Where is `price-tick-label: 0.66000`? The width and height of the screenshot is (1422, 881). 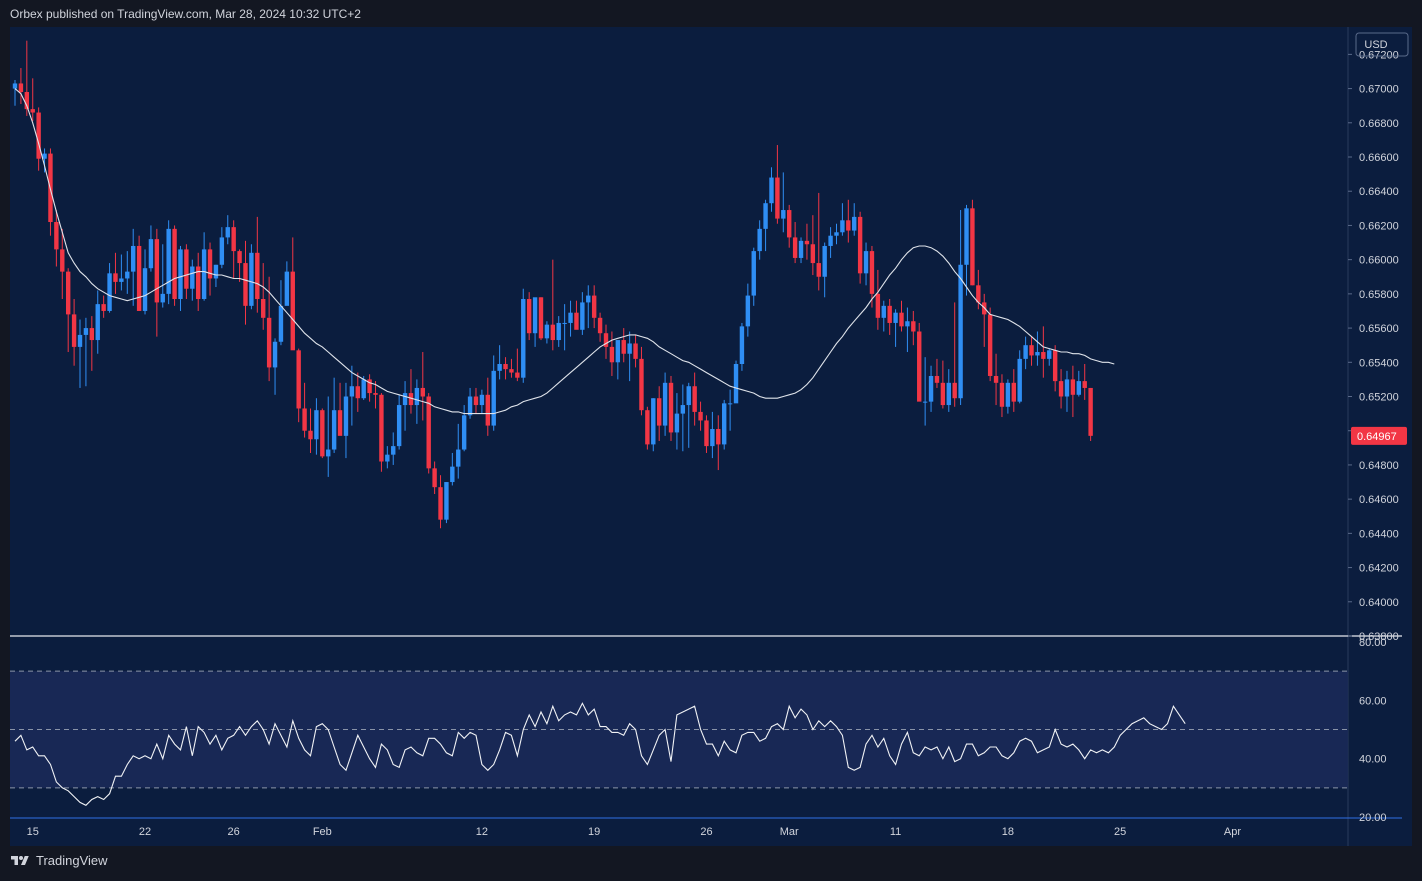
price-tick-label: 0.66000 is located at coordinates (1379, 261).